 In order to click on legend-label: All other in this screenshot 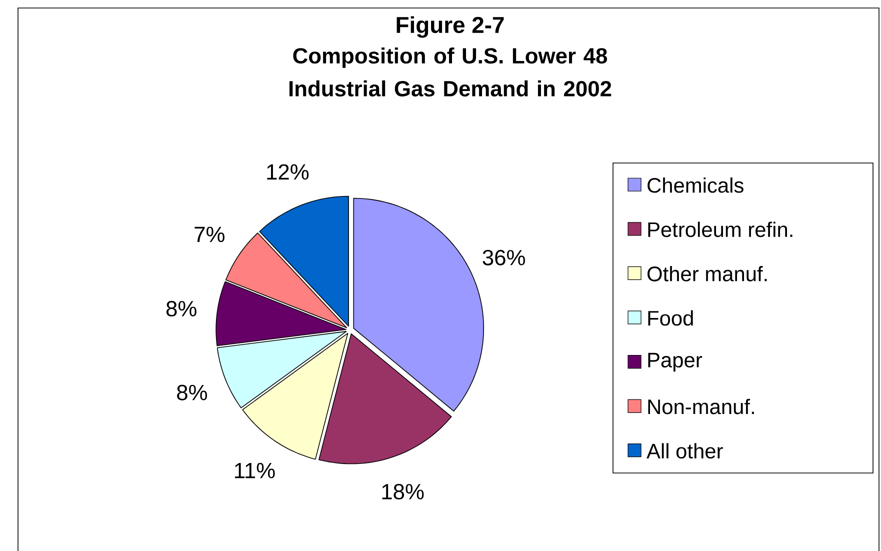, I will do `click(684, 451)`.